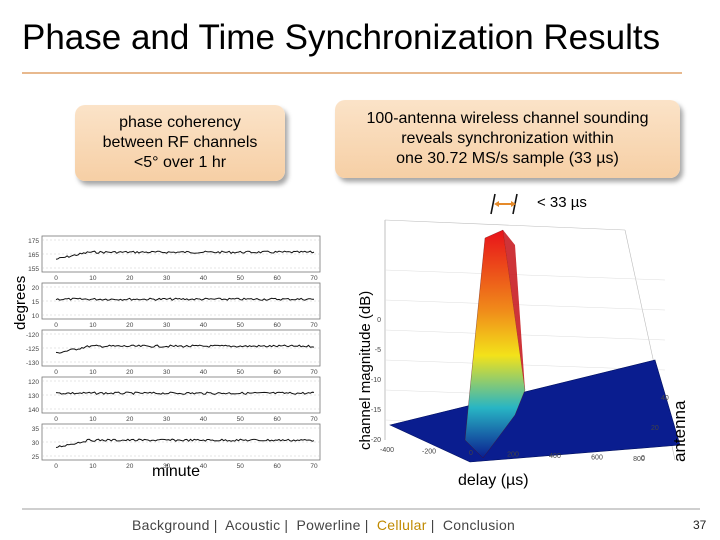  Describe the element at coordinates (555, 456) in the screenshot. I see `surface-xtick-label: 400` at that location.